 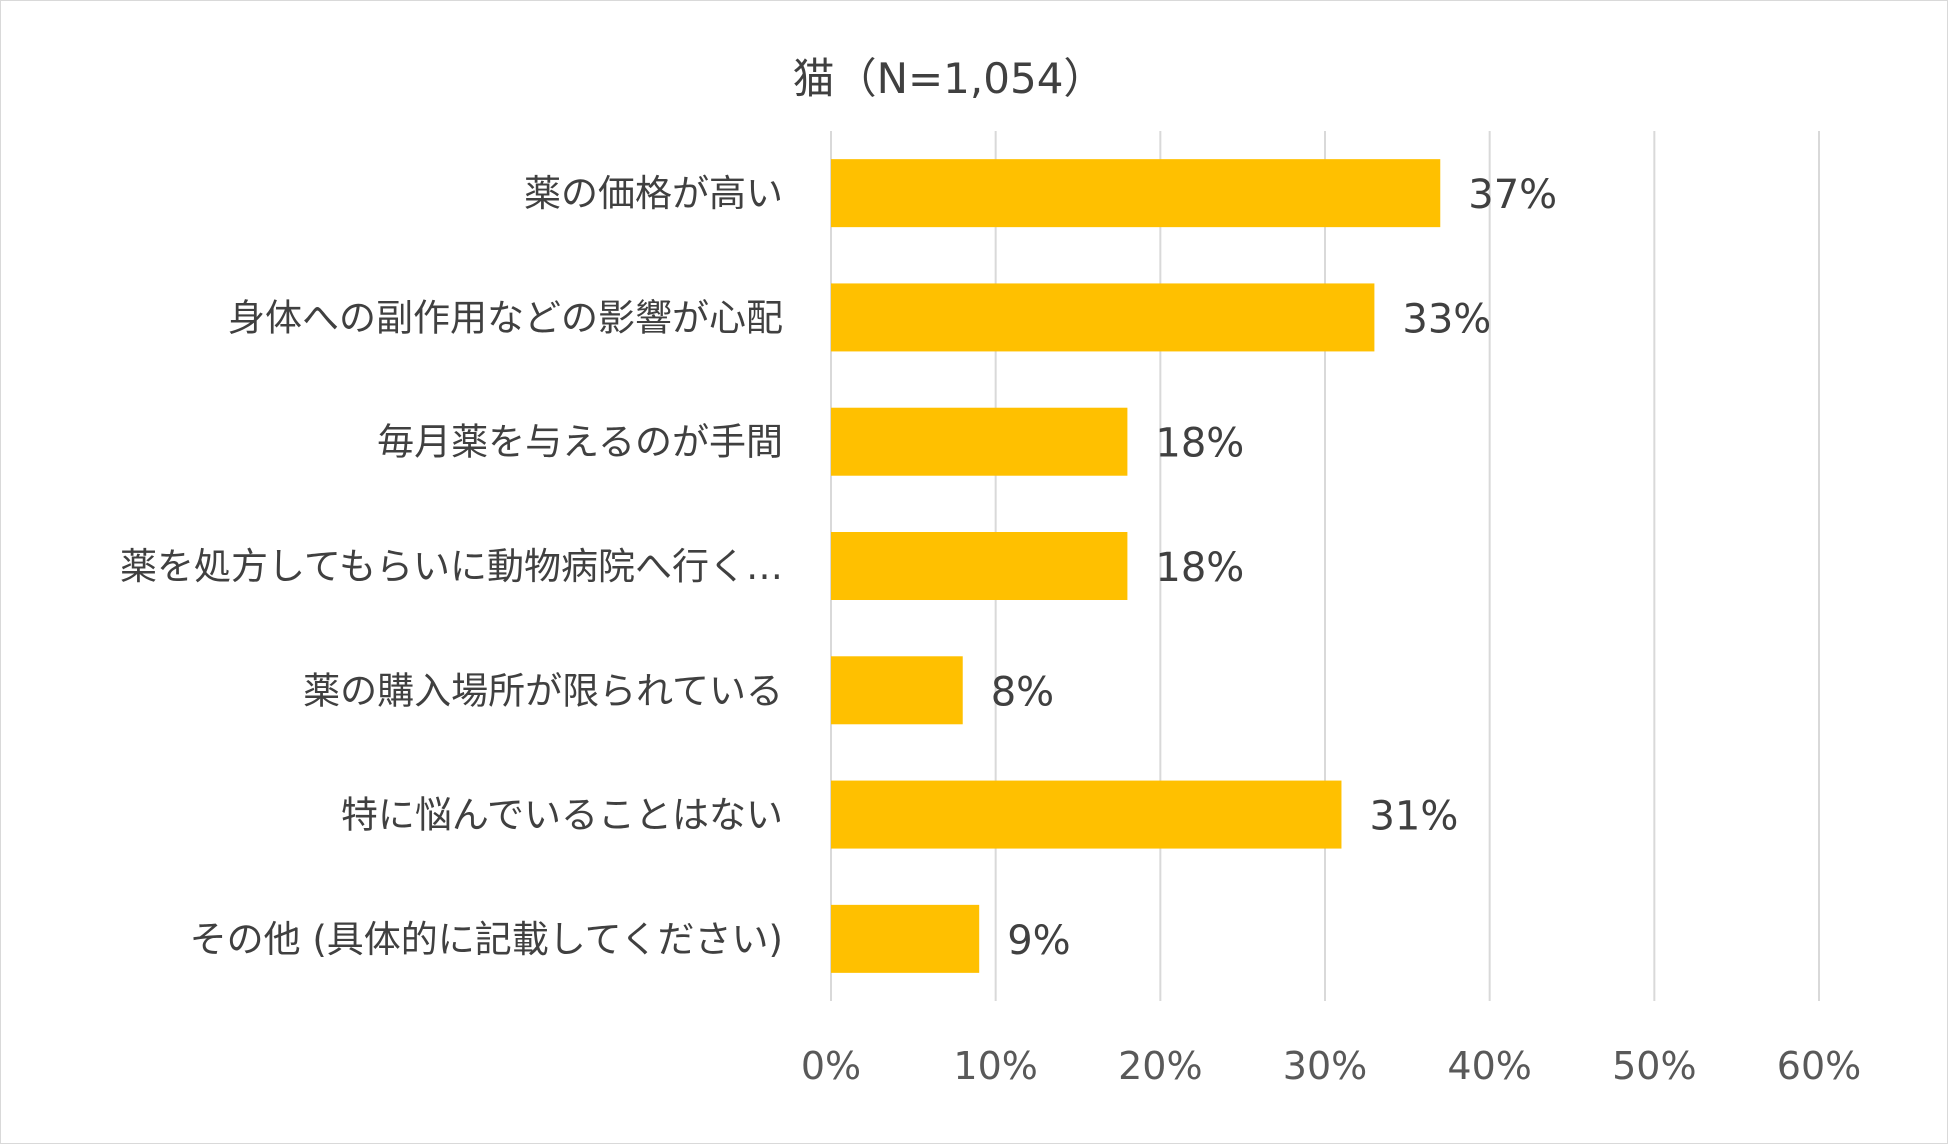 What do you see at coordinates (1489, 1066) in the screenshot?
I see `x-tick-label: 40%` at bounding box center [1489, 1066].